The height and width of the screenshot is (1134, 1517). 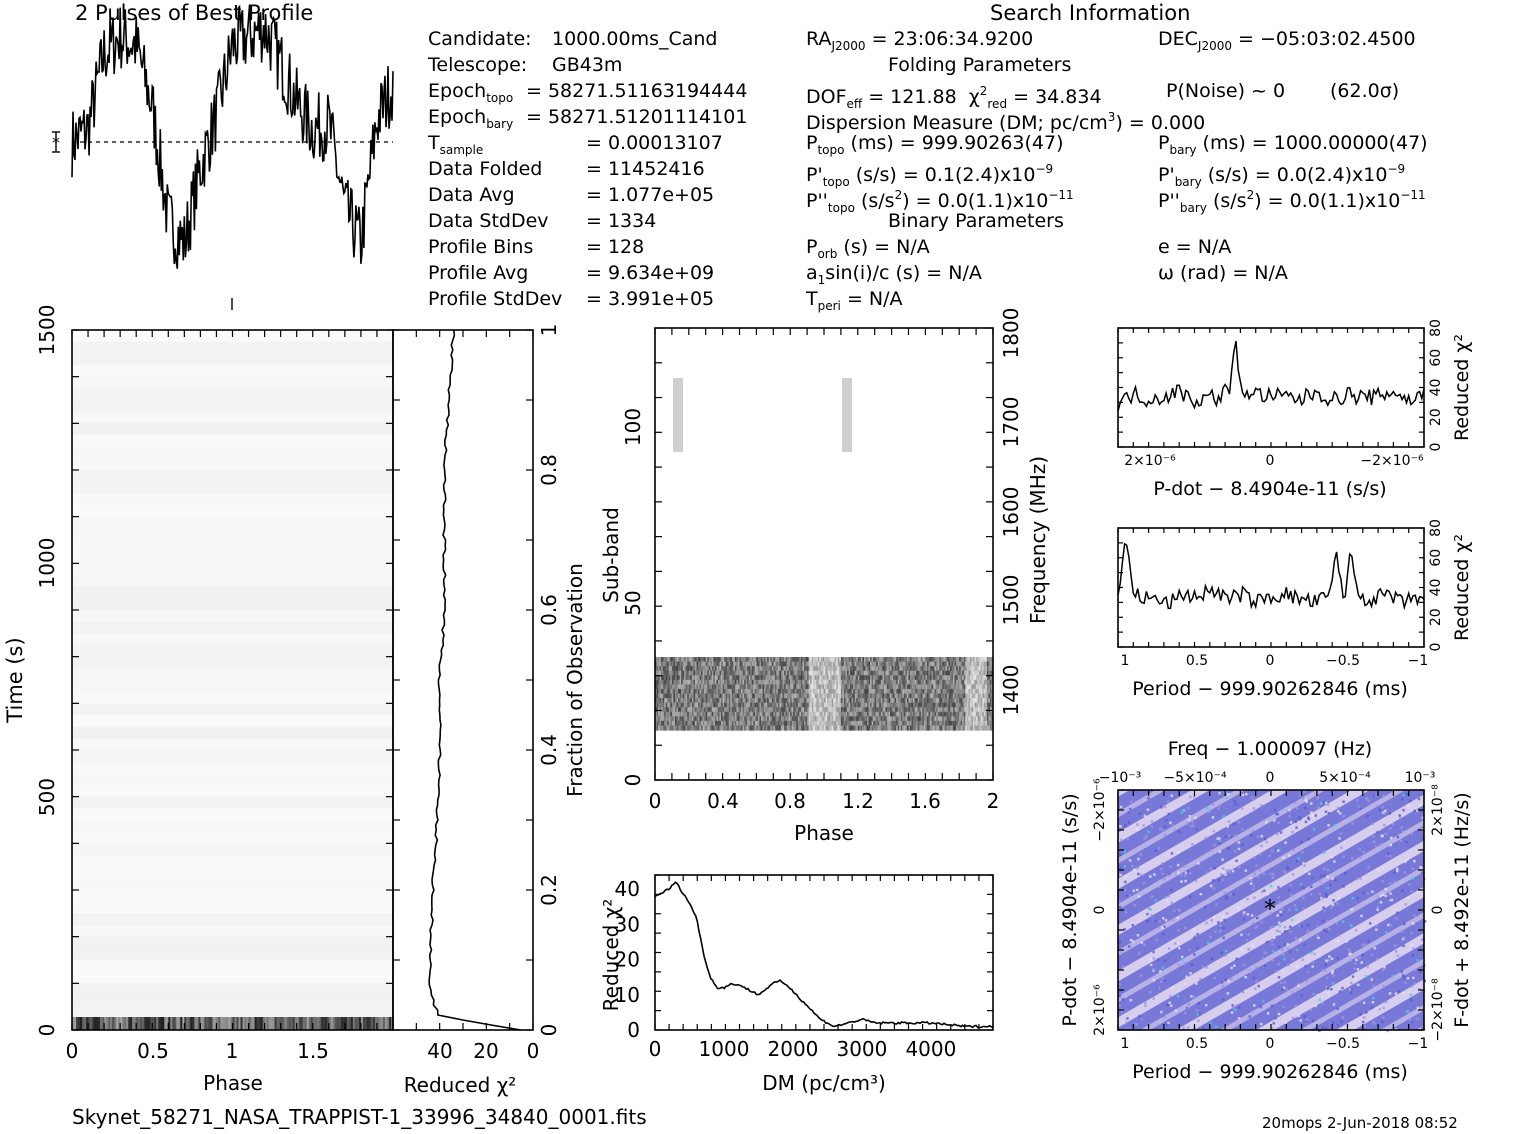 What do you see at coordinates (1436, 358) in the screenshot?
I see `y-tick-label: 60` at bounding box center [1436, 358].